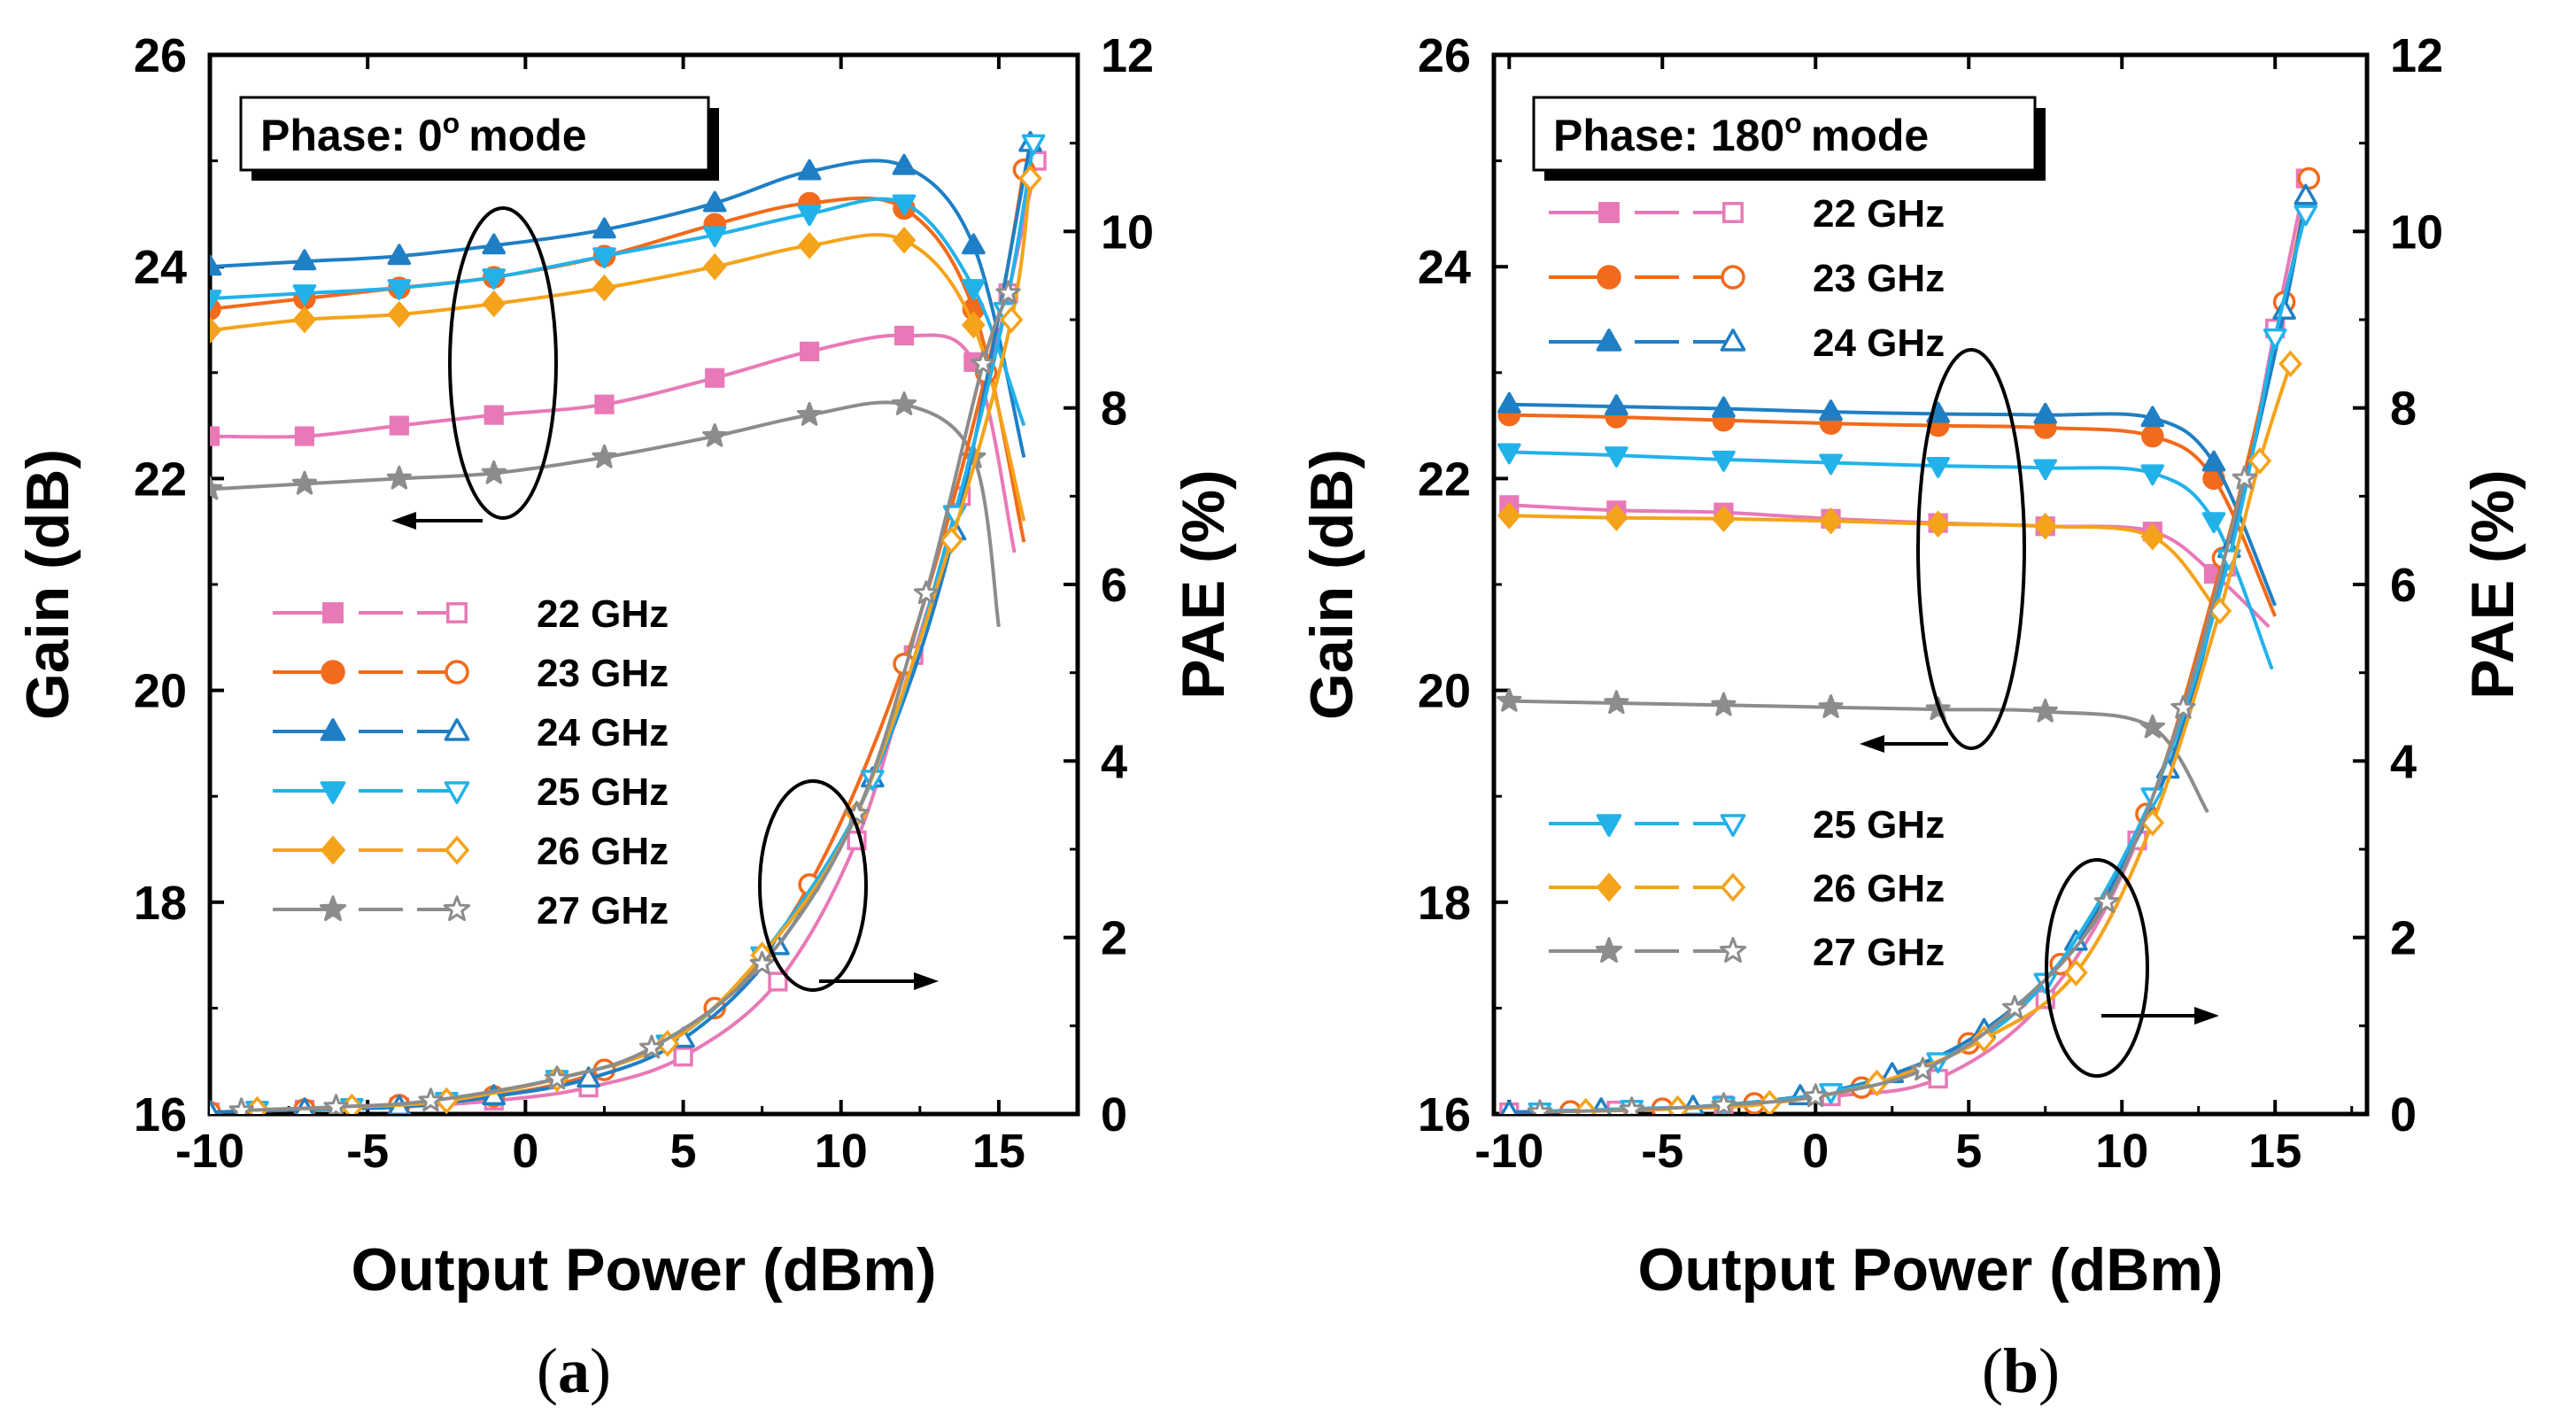 This screenshot has height=1416, width=2576. What do you see at coordinates (2403, 1114) in the screenshot?
I see `y2-tick-label: 0` at bounding box center [2403, 1114].